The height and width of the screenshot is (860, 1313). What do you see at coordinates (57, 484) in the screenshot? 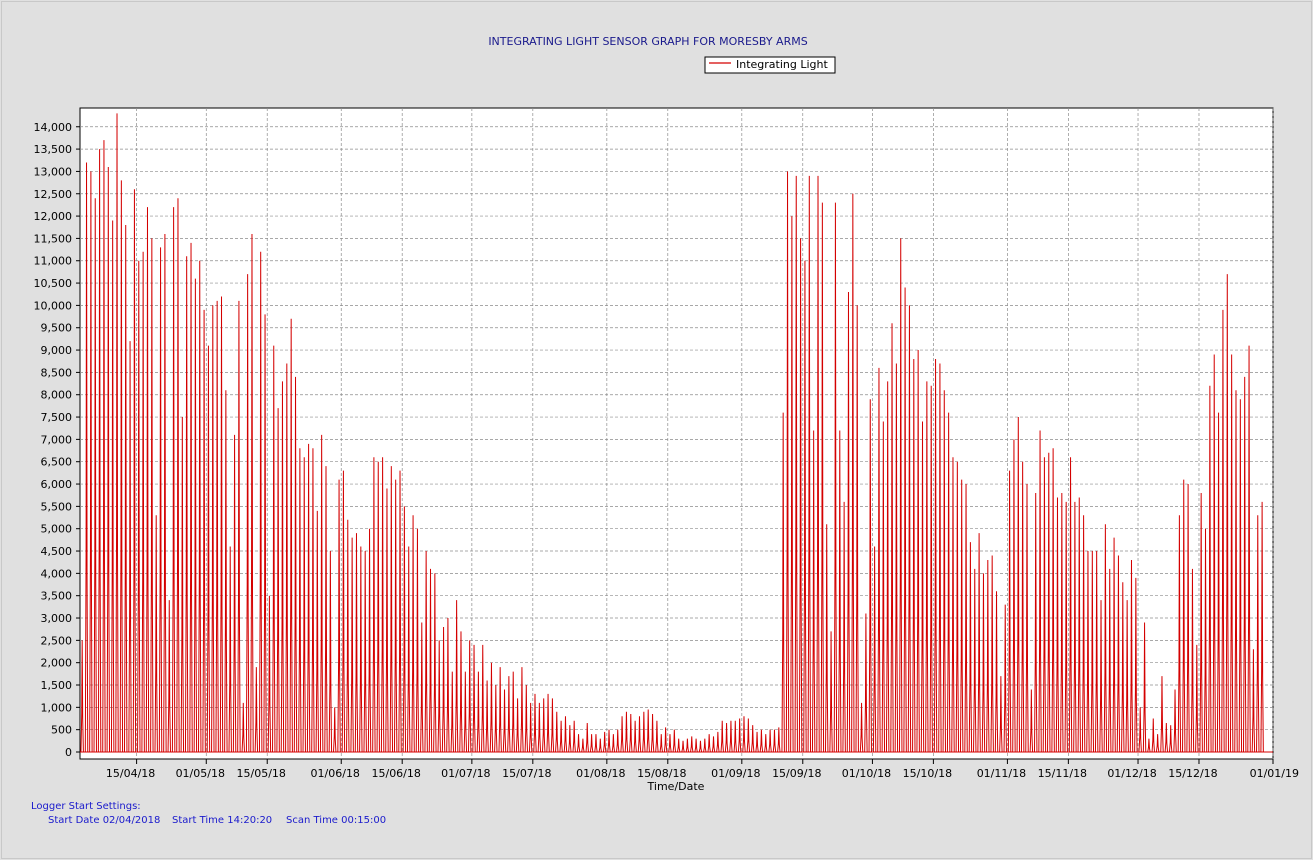
I see `y-tick-label: 6,000` at bounding box center [57, 484].